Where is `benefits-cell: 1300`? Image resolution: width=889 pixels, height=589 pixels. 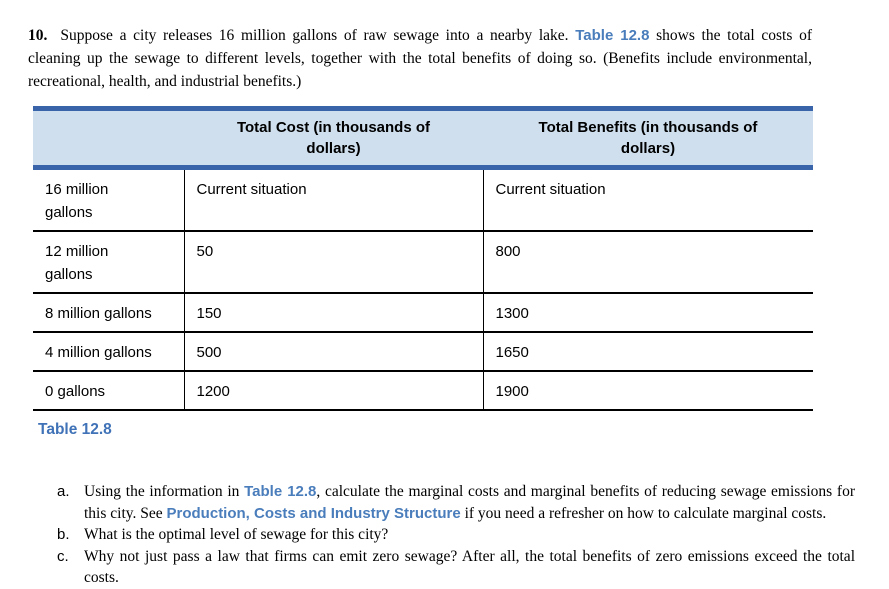
benefits-cell: 1300 is located at coordinates (647, 313).